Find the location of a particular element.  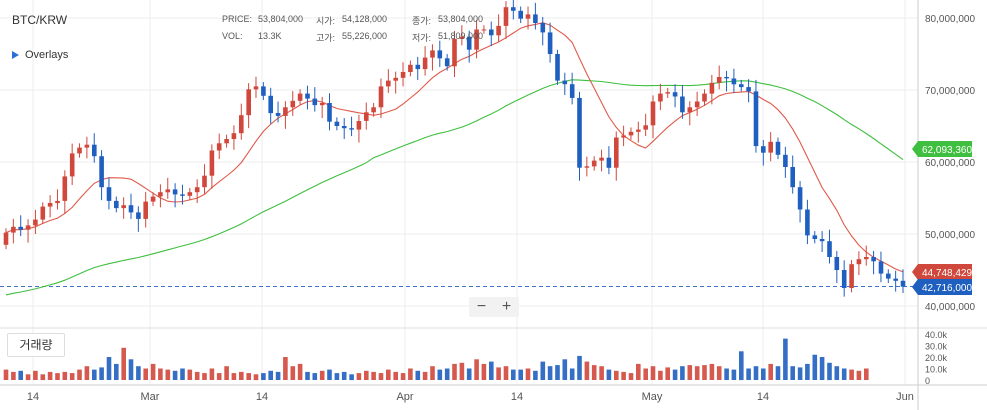

overlays-toggle: Overlays is located at coordinates (40, 55).